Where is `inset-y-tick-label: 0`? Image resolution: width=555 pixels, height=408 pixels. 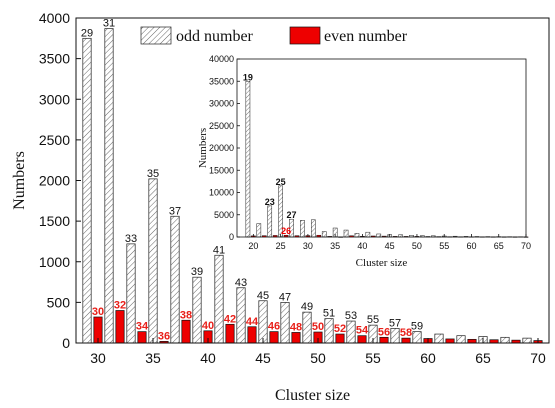
inset-y-tick-label: 0 is located at coordinates (231, 237).